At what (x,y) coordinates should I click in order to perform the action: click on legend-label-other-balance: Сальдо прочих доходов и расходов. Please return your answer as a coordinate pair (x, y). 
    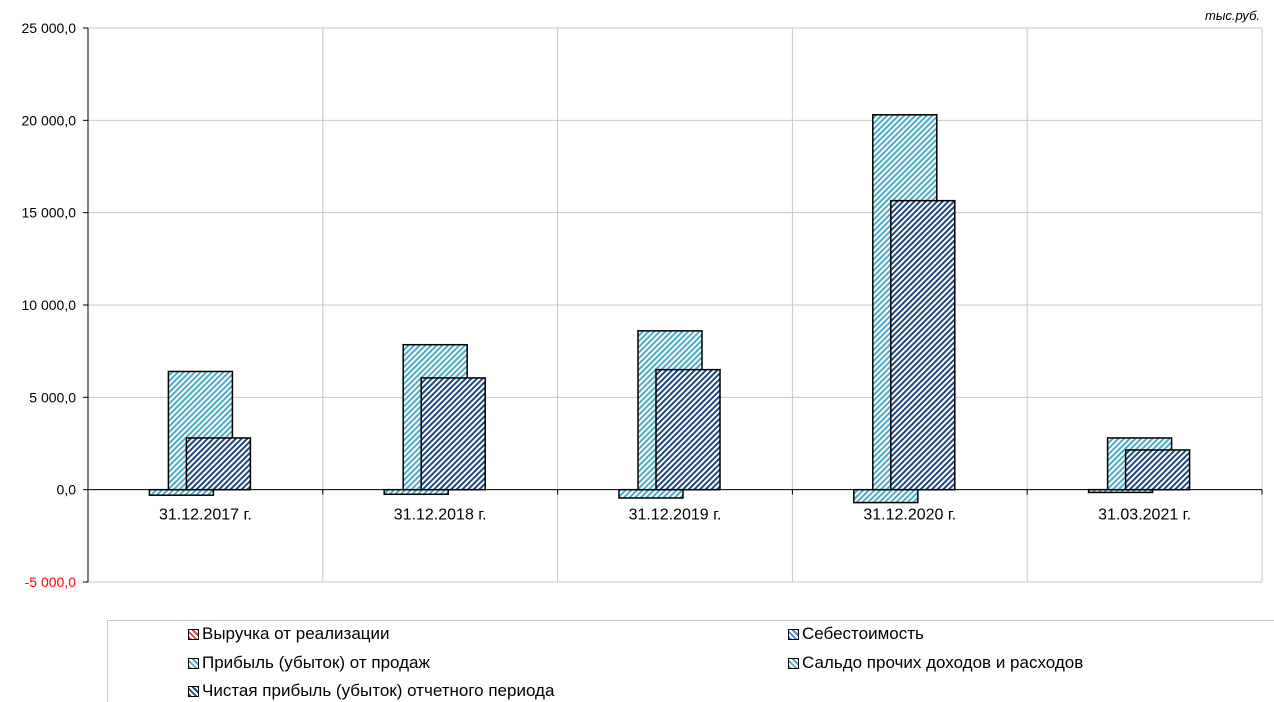
    Looking at the image, I should click on (943, 662).